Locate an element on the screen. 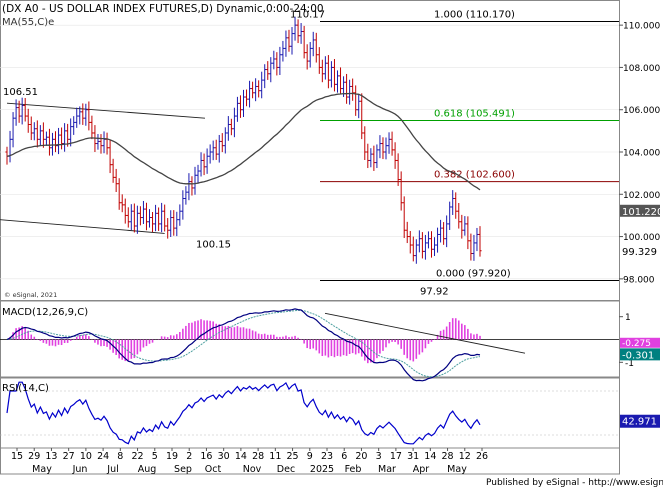  price-tick-label: 100.000 is located at coordinates (641, 238).